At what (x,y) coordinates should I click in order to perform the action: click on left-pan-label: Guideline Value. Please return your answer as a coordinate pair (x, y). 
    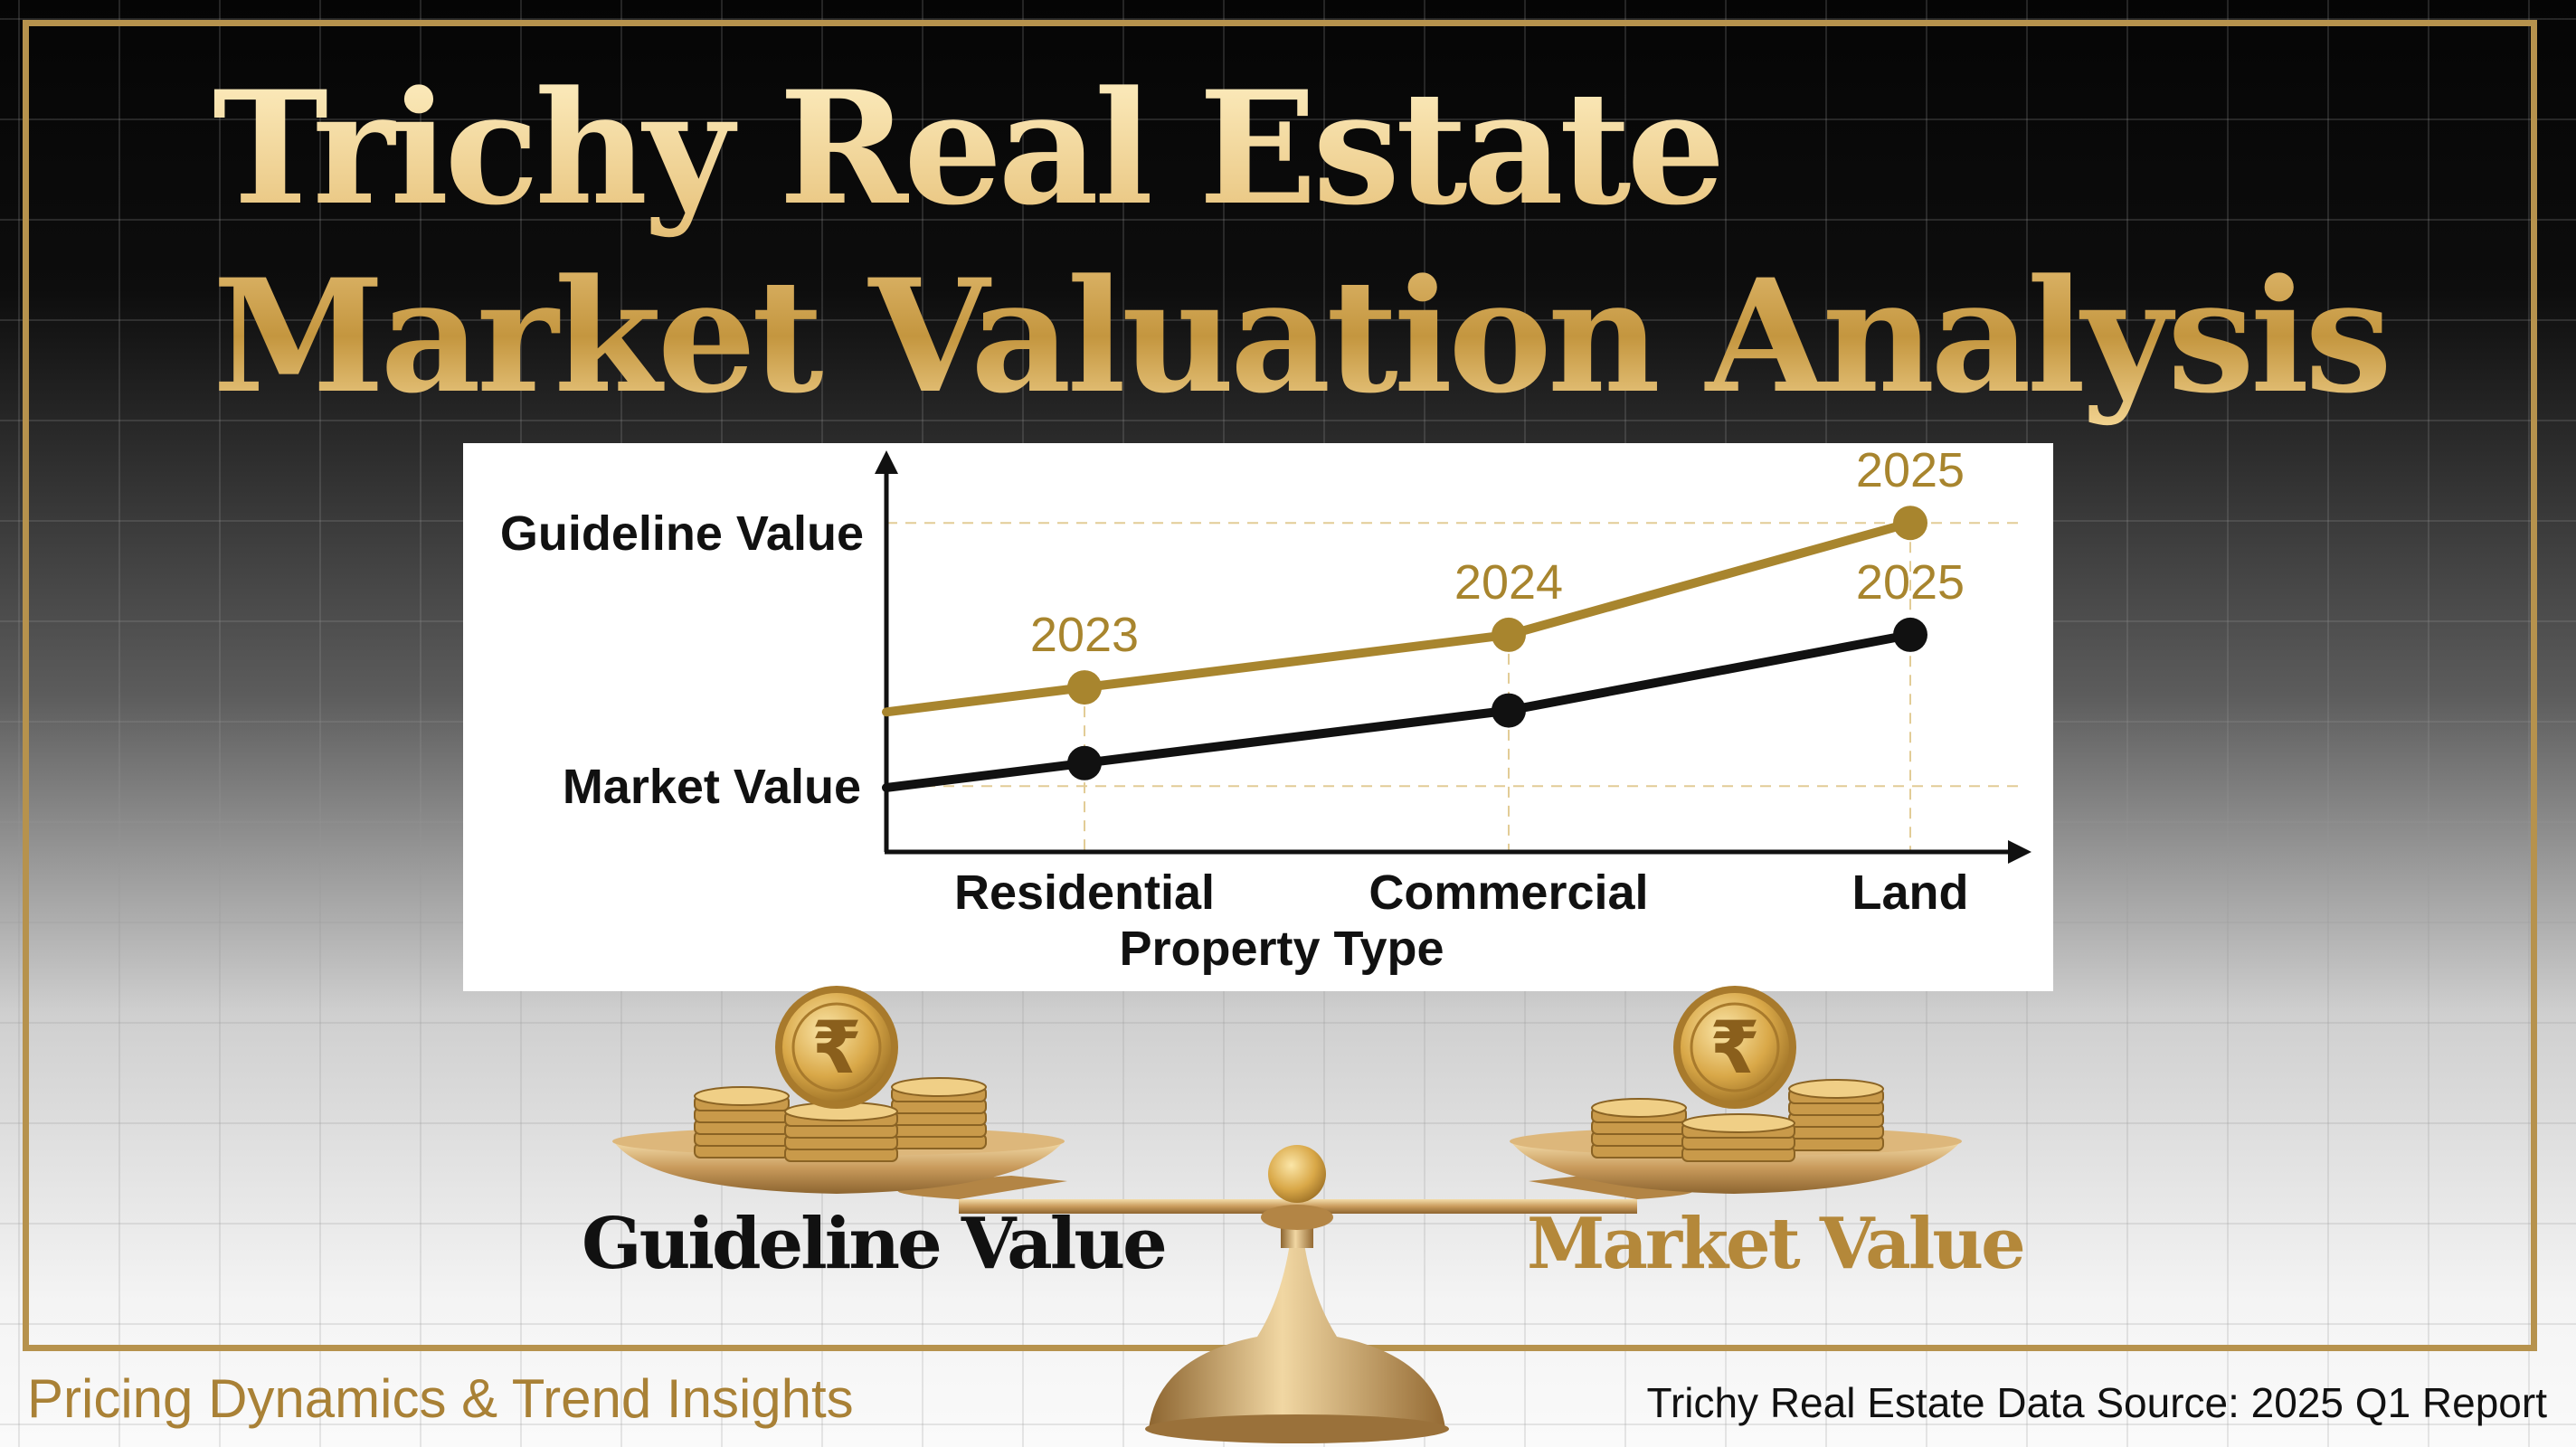
    Looking at the image, I should click on (875, 1244).